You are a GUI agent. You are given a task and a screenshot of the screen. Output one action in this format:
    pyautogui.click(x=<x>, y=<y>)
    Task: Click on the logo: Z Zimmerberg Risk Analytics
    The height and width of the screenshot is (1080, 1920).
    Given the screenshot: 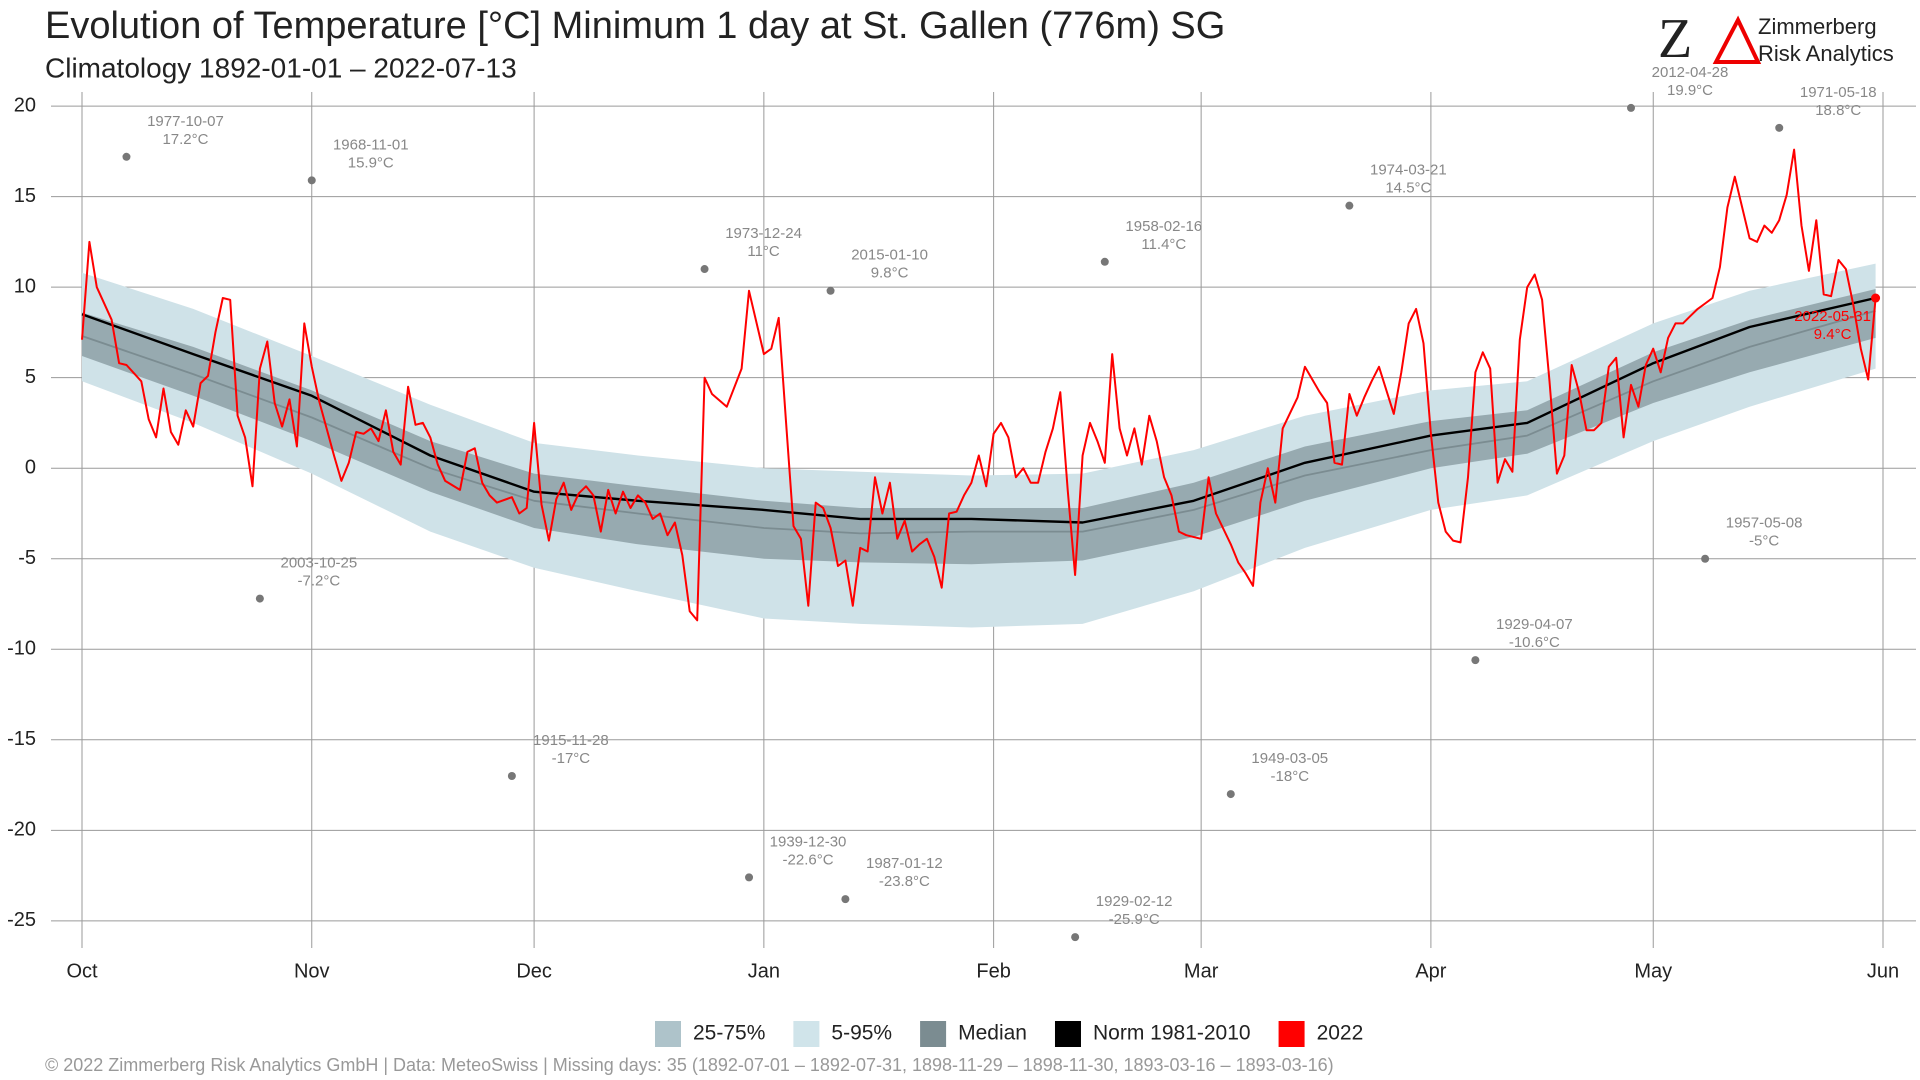 What is the action you would take?
    pyautogui.click(x=1776, y=39)
    